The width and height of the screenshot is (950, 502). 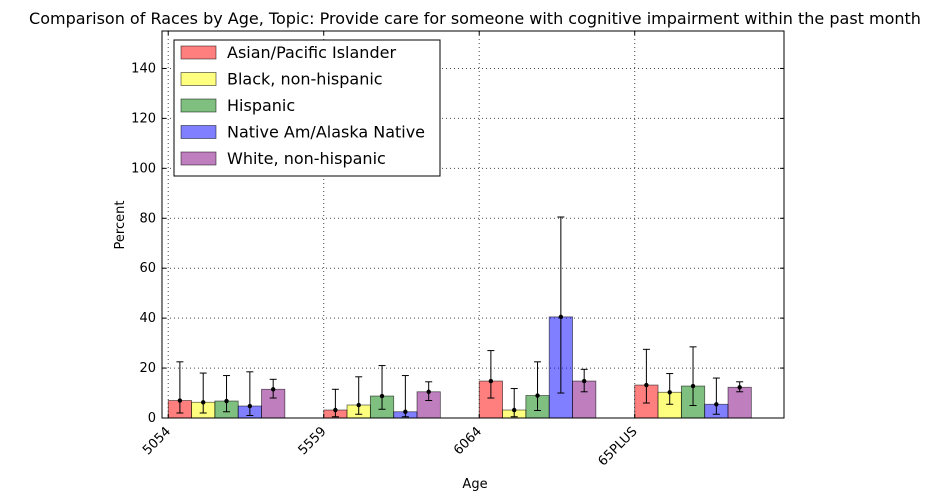 I want to click on y-tick-label: 100, so click(x=143, y=168).